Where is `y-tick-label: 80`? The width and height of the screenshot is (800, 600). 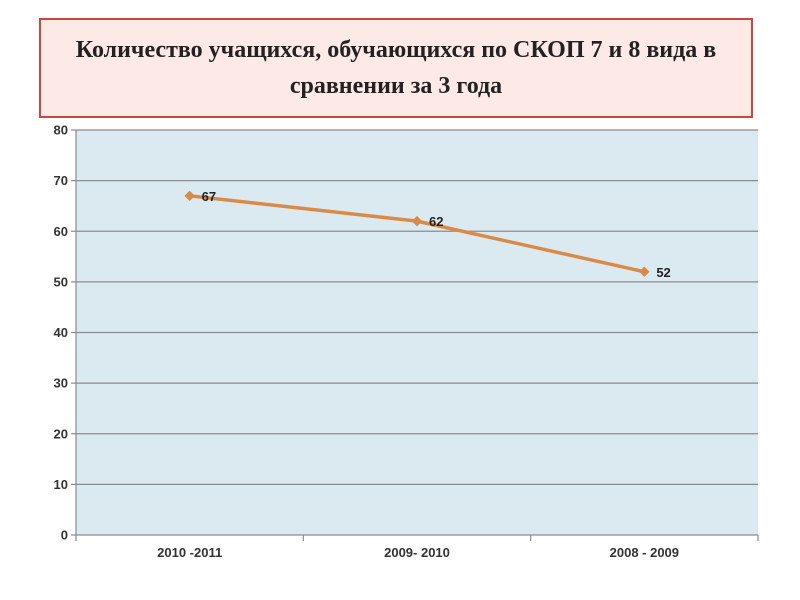 y-tick-label: 80 is located at coordinates (61, 130).